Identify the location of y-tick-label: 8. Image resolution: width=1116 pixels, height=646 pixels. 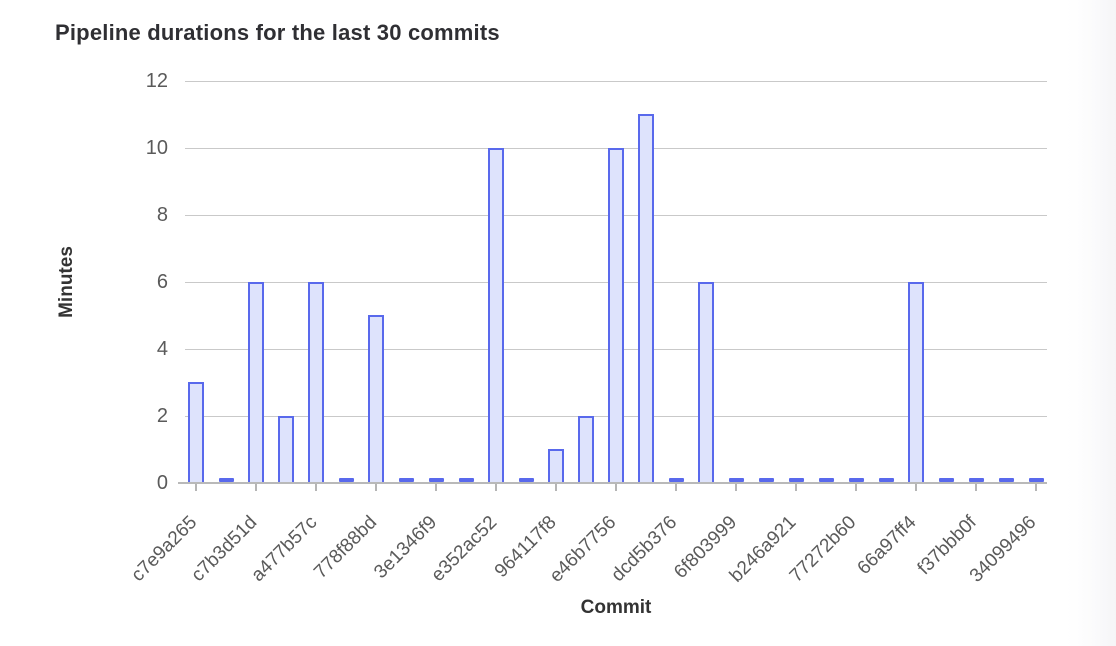
(162, 215).